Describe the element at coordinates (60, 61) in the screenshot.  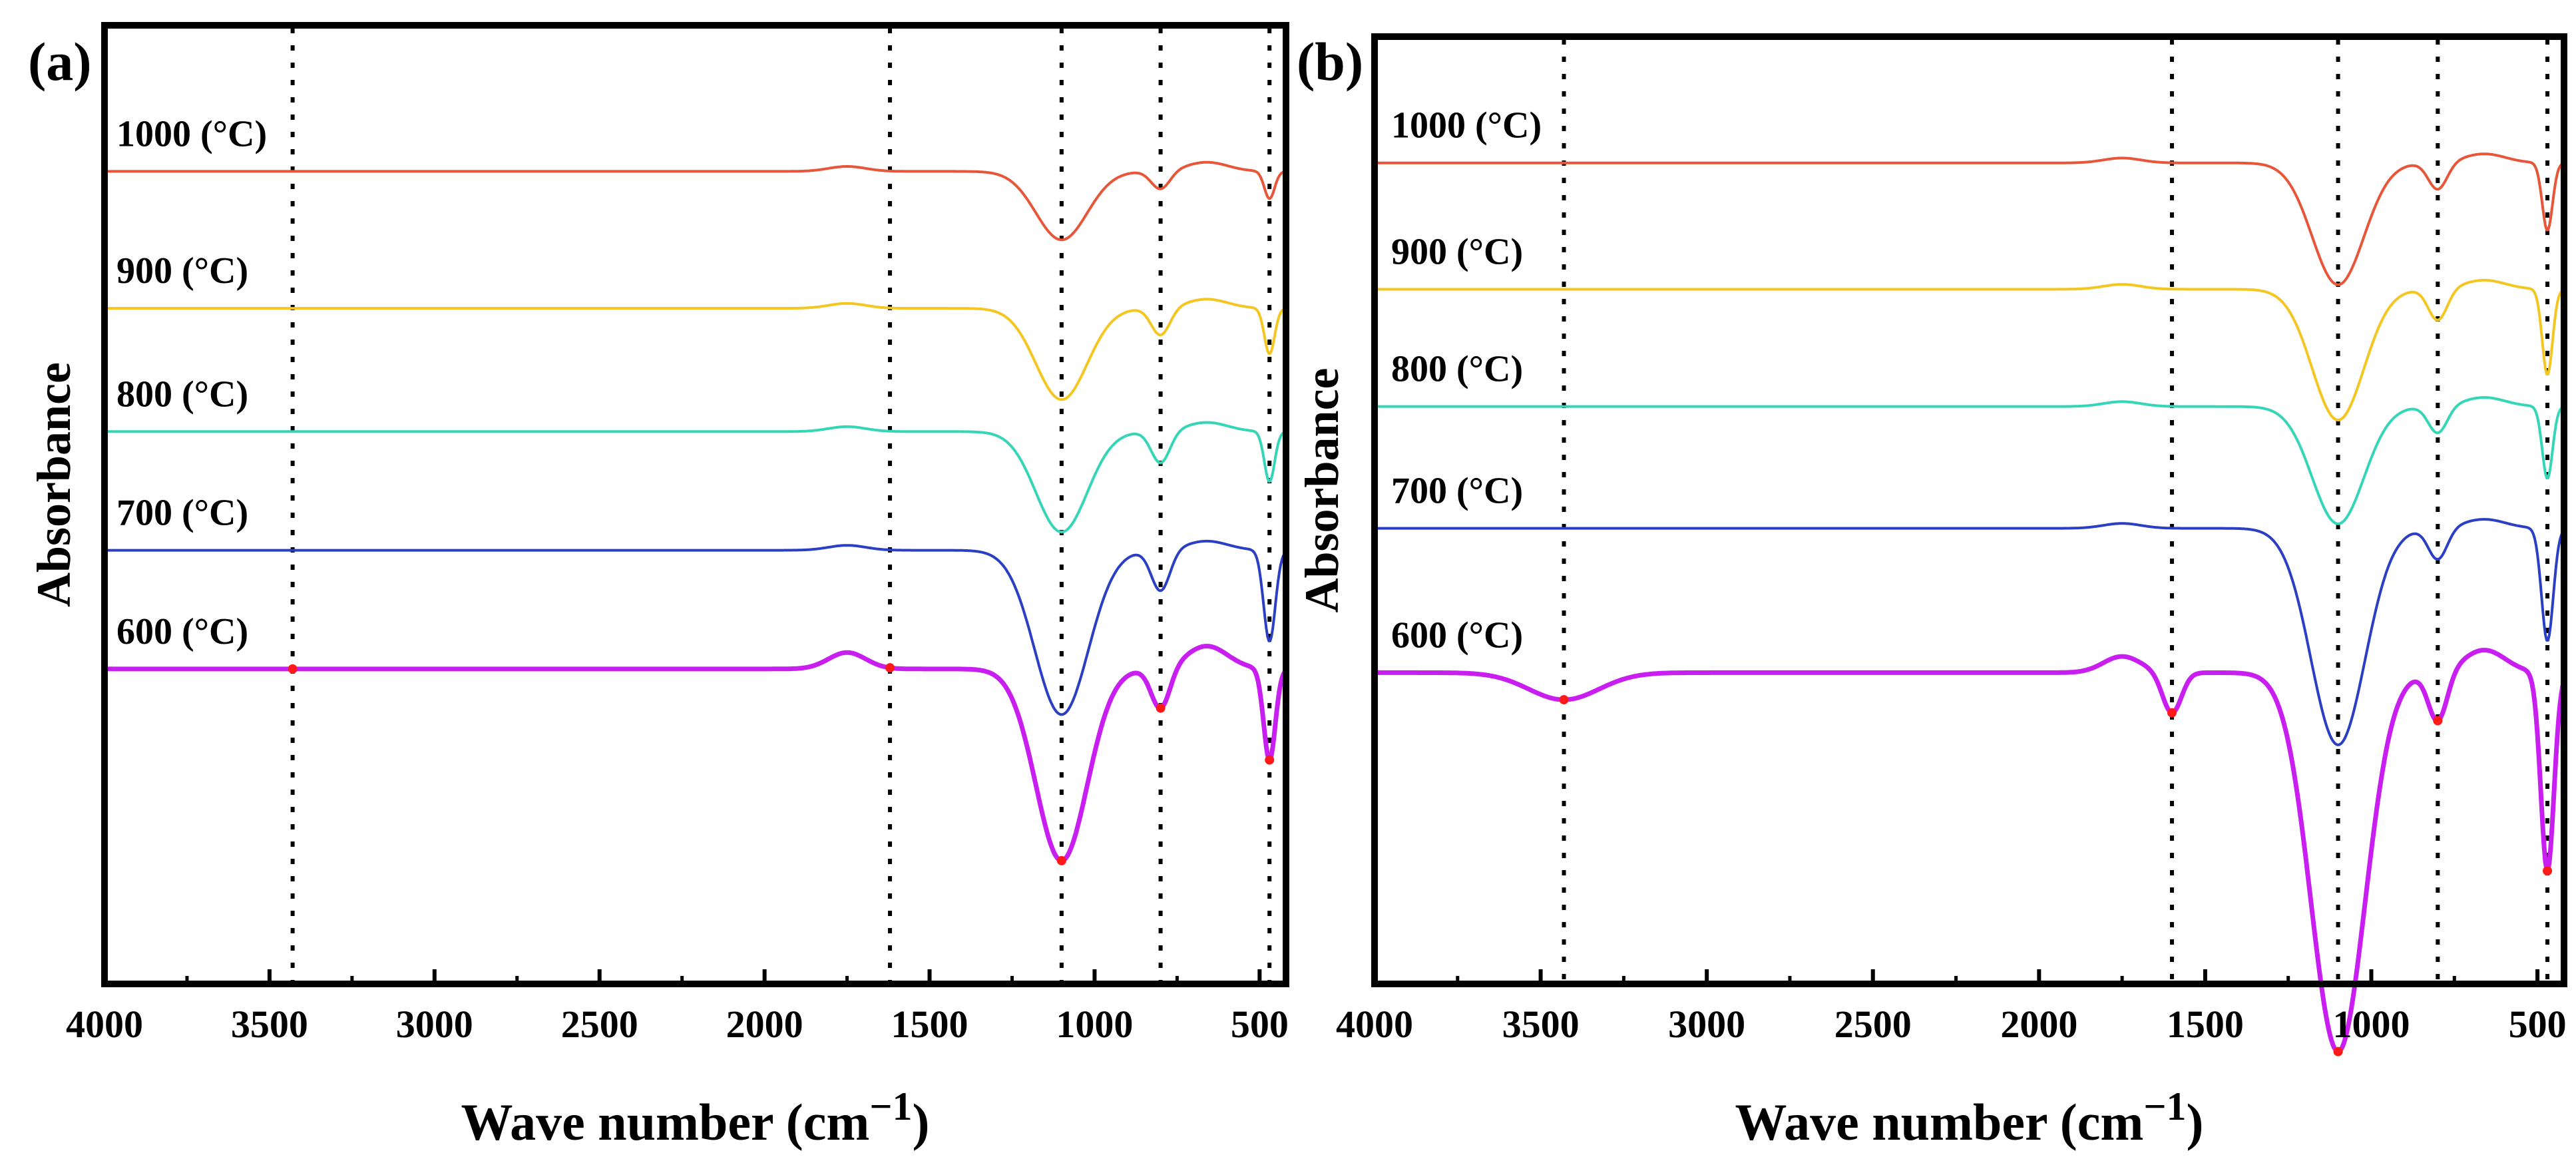
I see `panel-label: (a)` at that location.